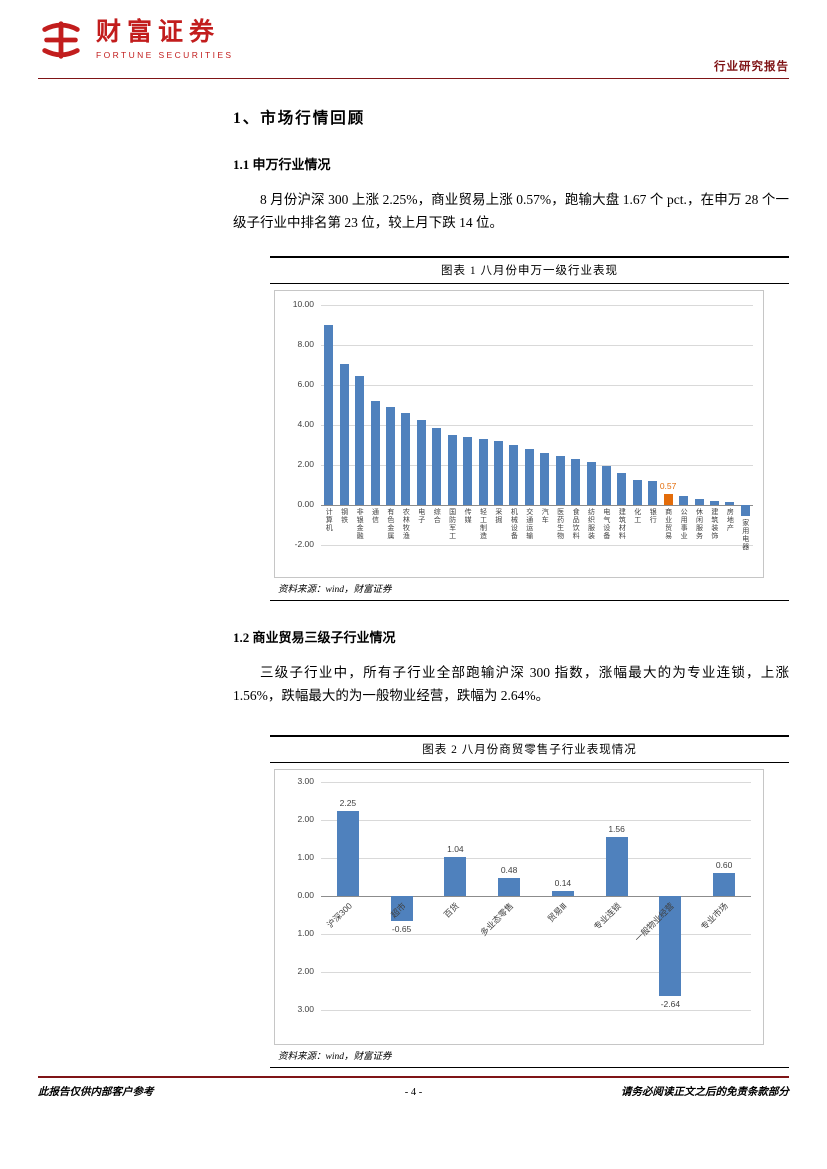 The image size is (827, 1169). Describe the element at coordinates (668, 485) in the screenshot. I see `bar-value-label: 0.57` at that location.